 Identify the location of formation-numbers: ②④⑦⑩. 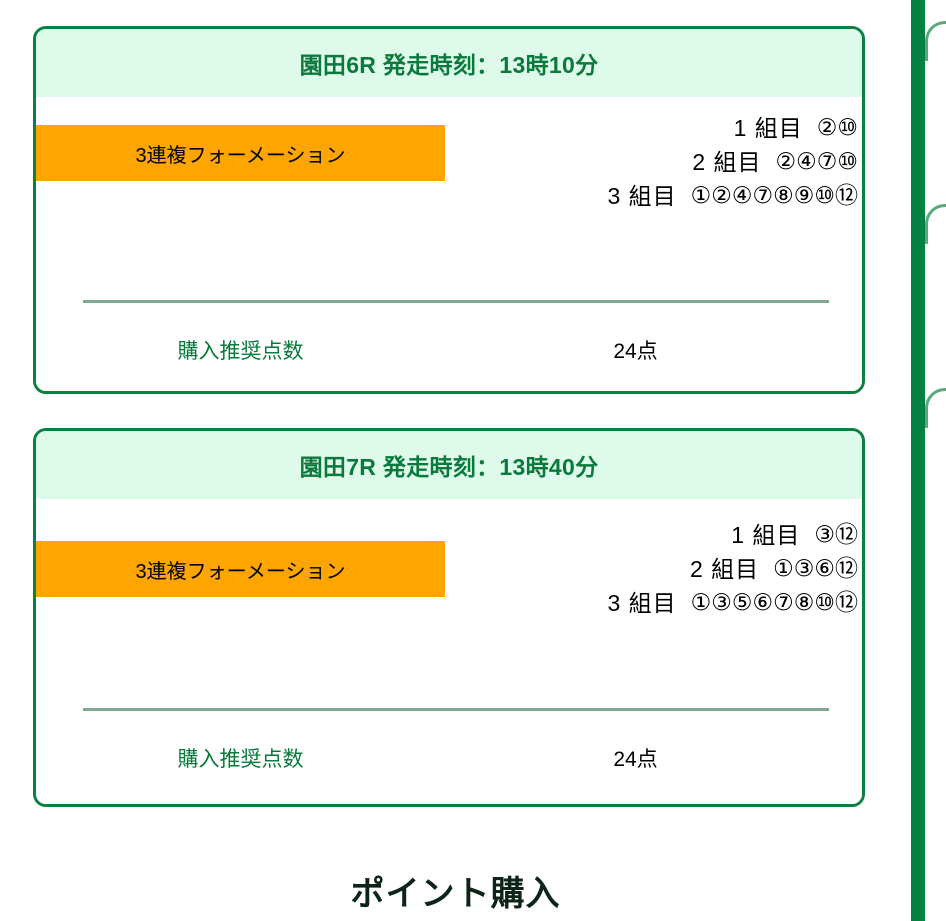
(816, 162).